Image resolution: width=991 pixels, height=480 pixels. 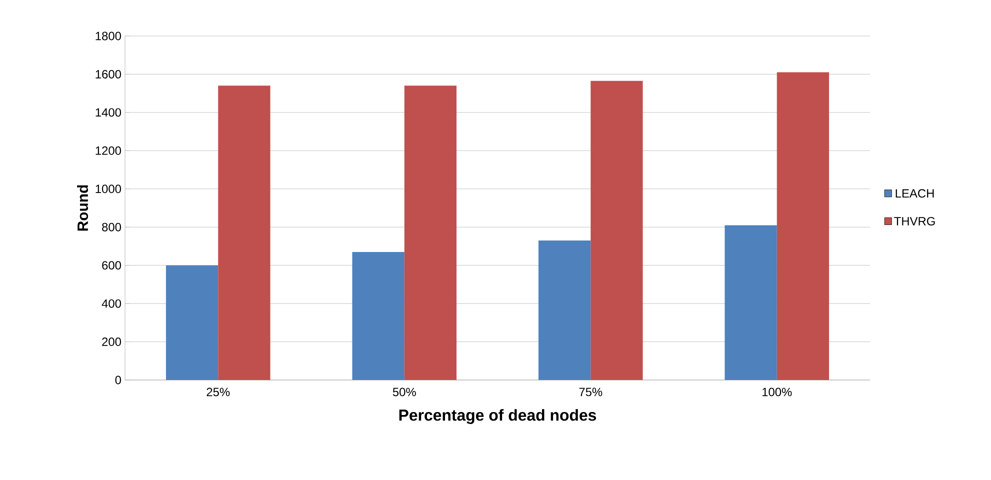 I want to click on x-tick-label: 100%, so click(x=777, y=392).